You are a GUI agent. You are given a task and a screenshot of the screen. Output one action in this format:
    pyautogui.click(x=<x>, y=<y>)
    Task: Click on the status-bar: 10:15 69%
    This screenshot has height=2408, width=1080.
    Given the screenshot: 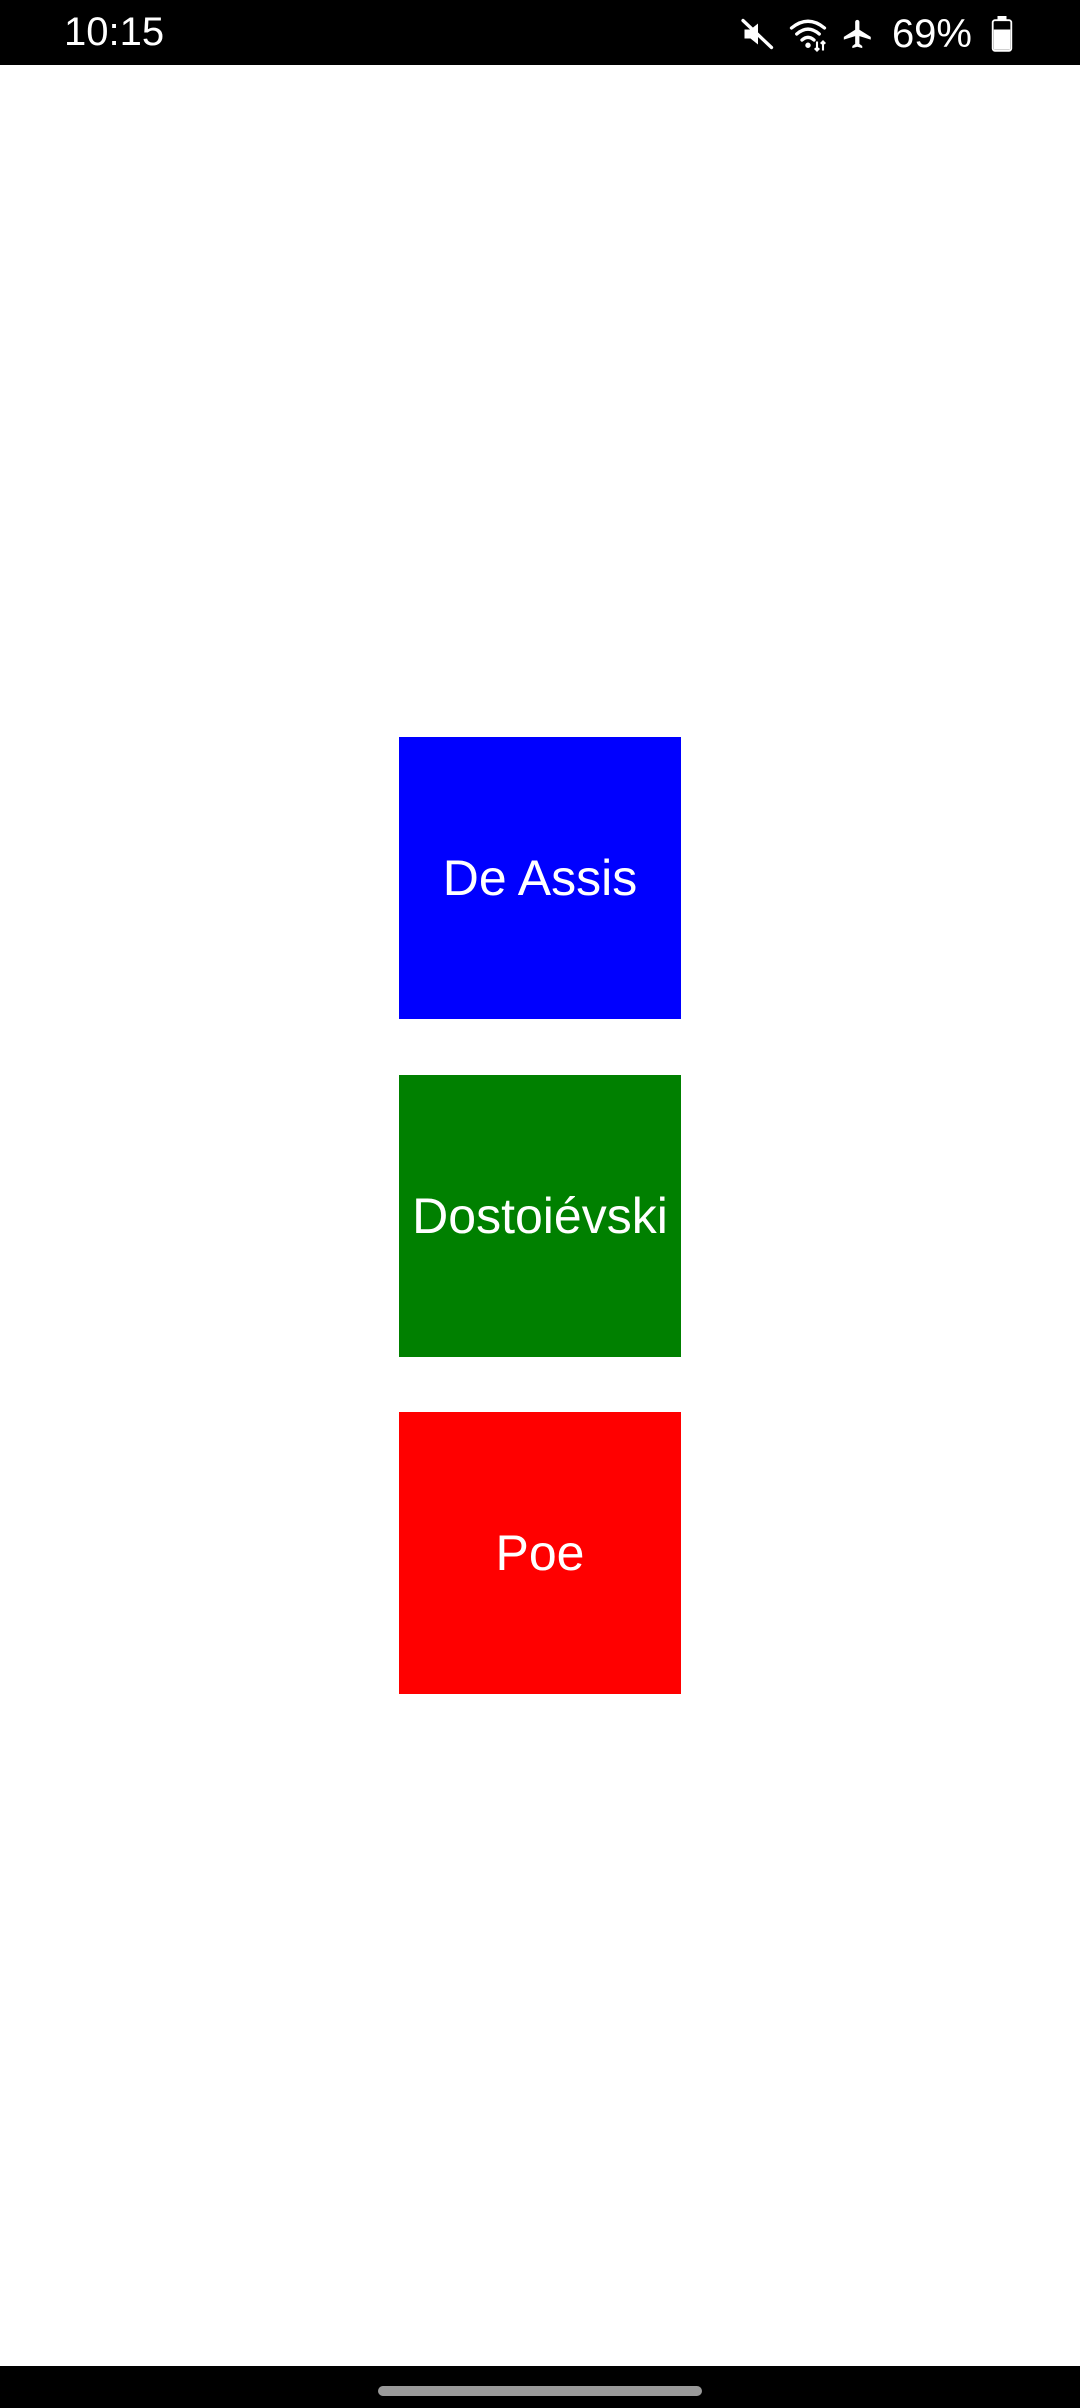 What is the action you would take?
    pyautogui.click(x=540, y=32)
    